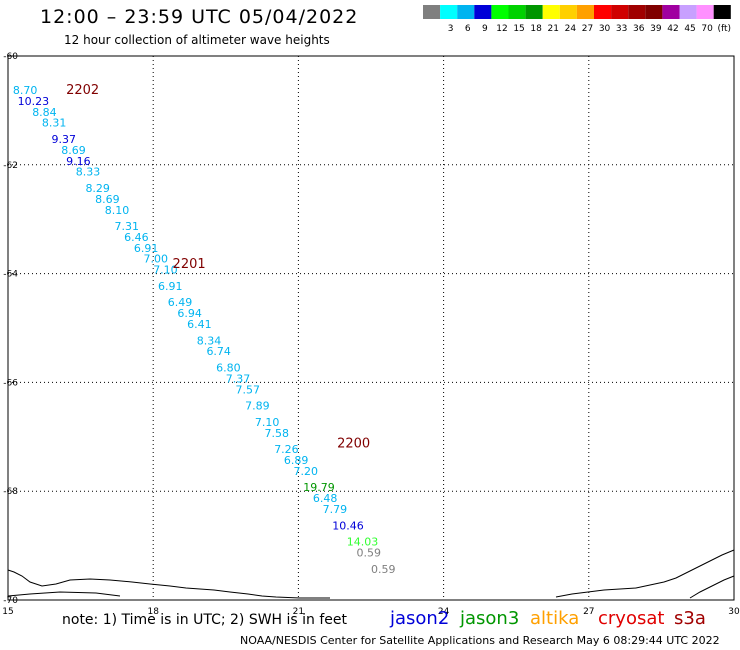  What do you see at coordinates (587, 29) in the screenshot?
I see `legend-label: 27` at bounding box center [587, 29].